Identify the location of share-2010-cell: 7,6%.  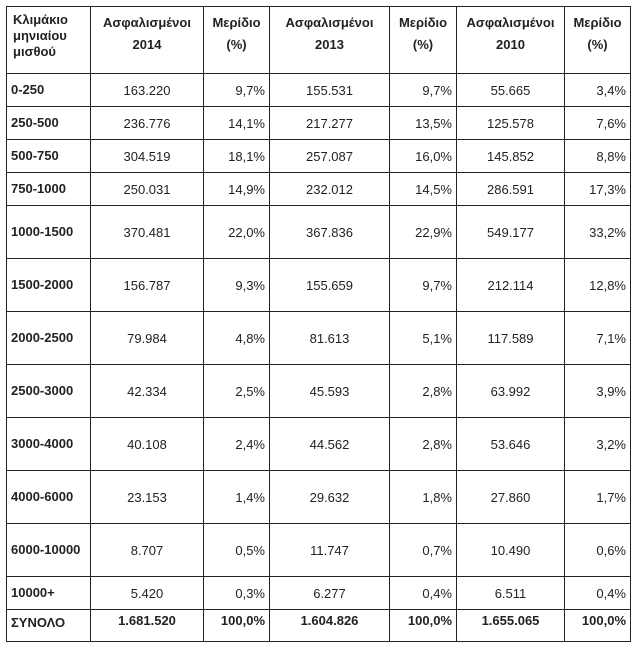
(597, 123).